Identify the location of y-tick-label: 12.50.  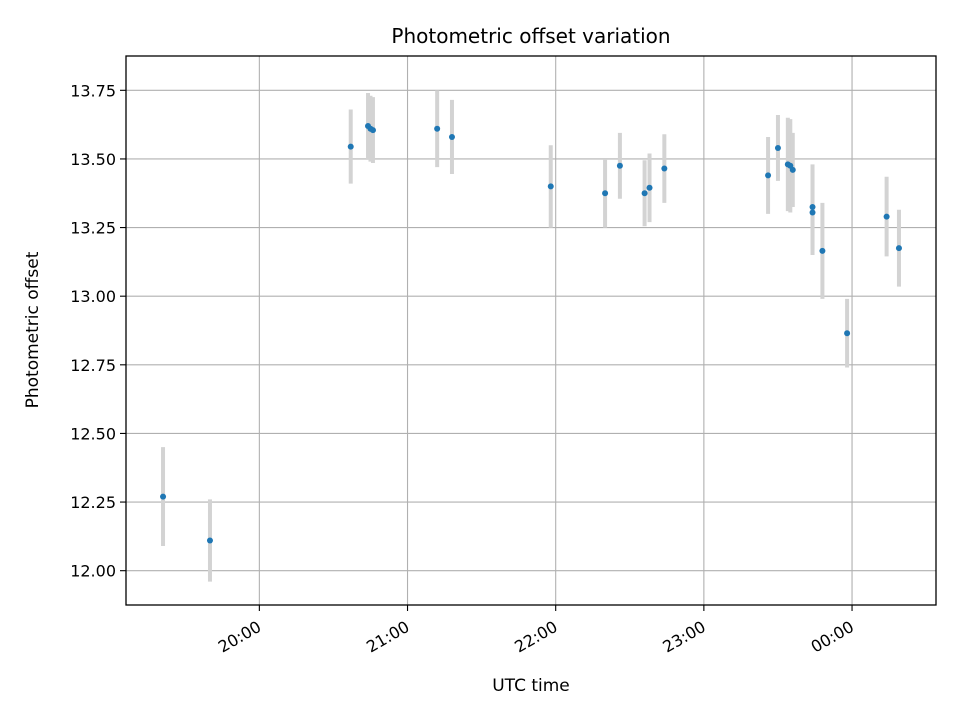
(93, 433).